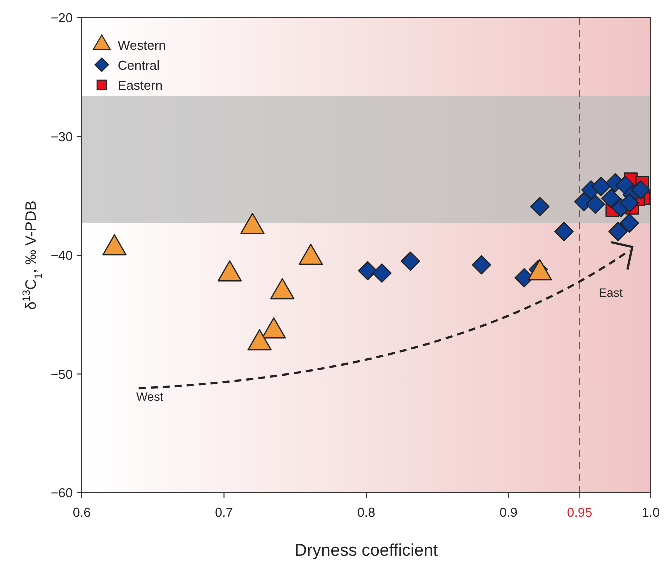 The image size is (664, 561). Describe the element at coordinates (142, 45) in the screenshot. I see `legend-label: Western` at that location.